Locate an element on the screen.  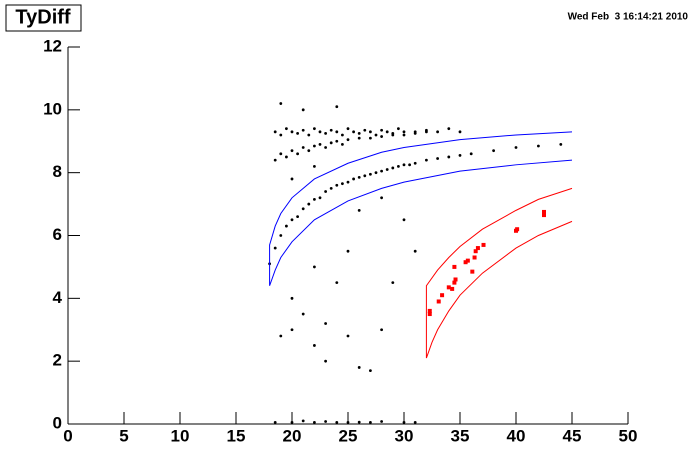
title-box is located at coordinates (43, 18).